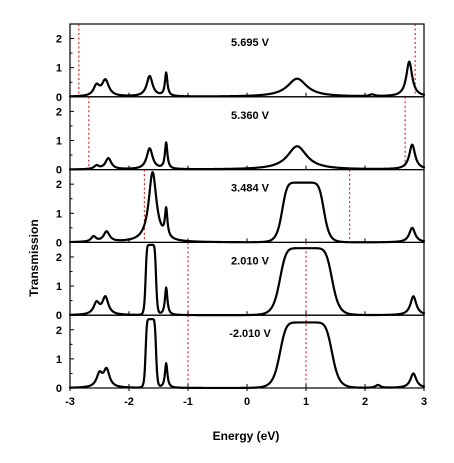 This screenshot has height=463, width=454. What do you see at coordinates (34, 257) in the screenshot?
I see `y-axis-label: Transmission` at bounding box center [34, 257].